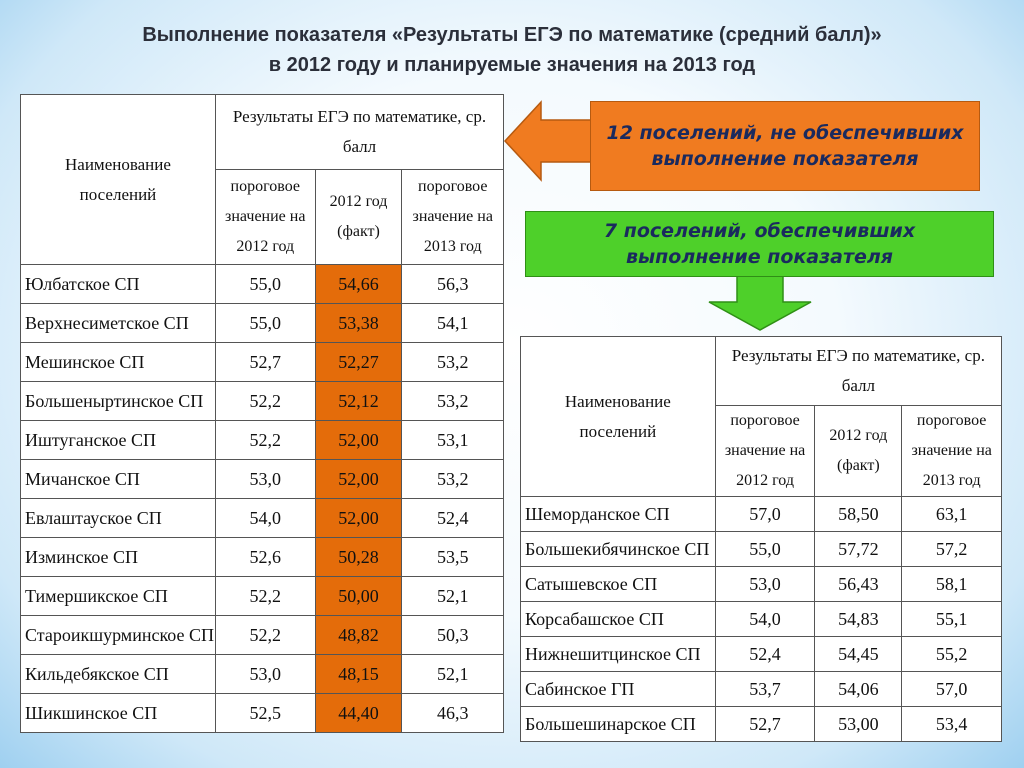 The width and height of the screenshot is (1024, 768). What do you see at coordinates (858, 549) in the screenshot?
I see `fact-2012-cell: 57,72` at bounding box center [858, 549].